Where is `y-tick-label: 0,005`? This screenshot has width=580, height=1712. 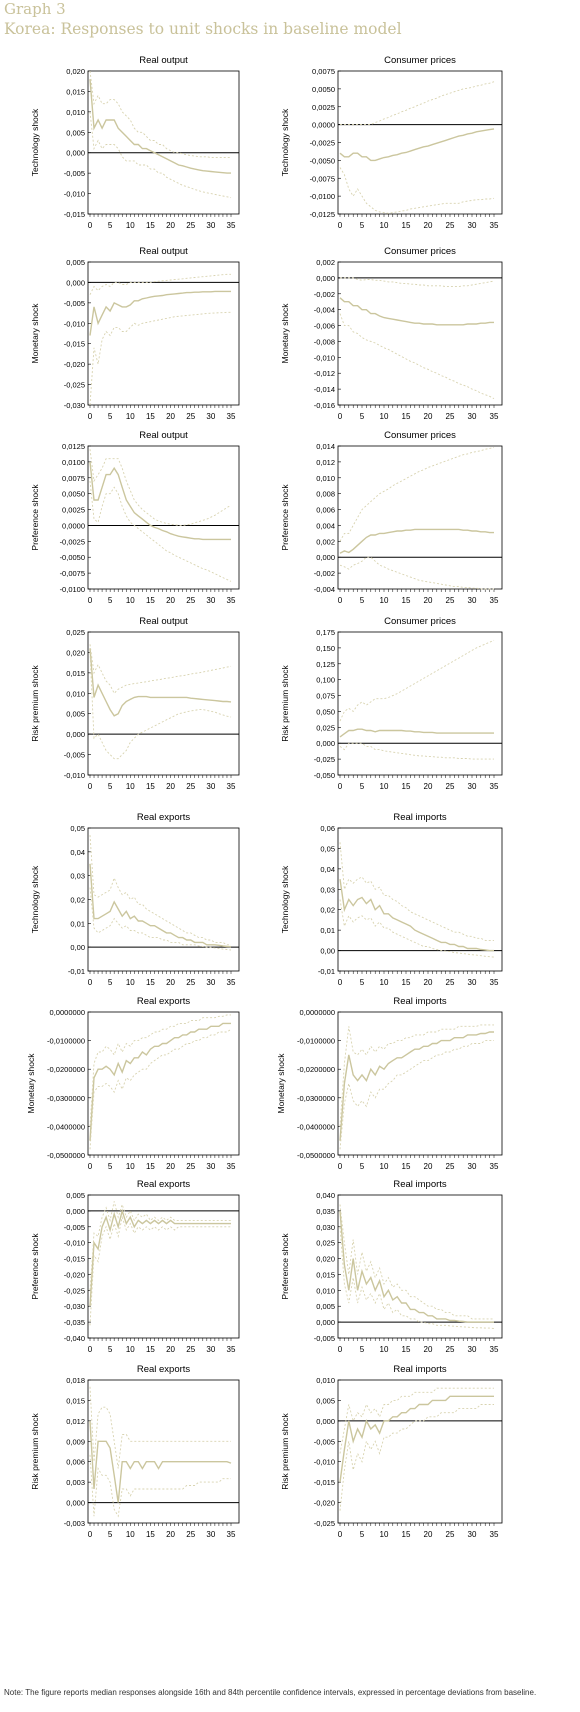 y-tick-label: 0,005 is located at coordinates (325, 1400).